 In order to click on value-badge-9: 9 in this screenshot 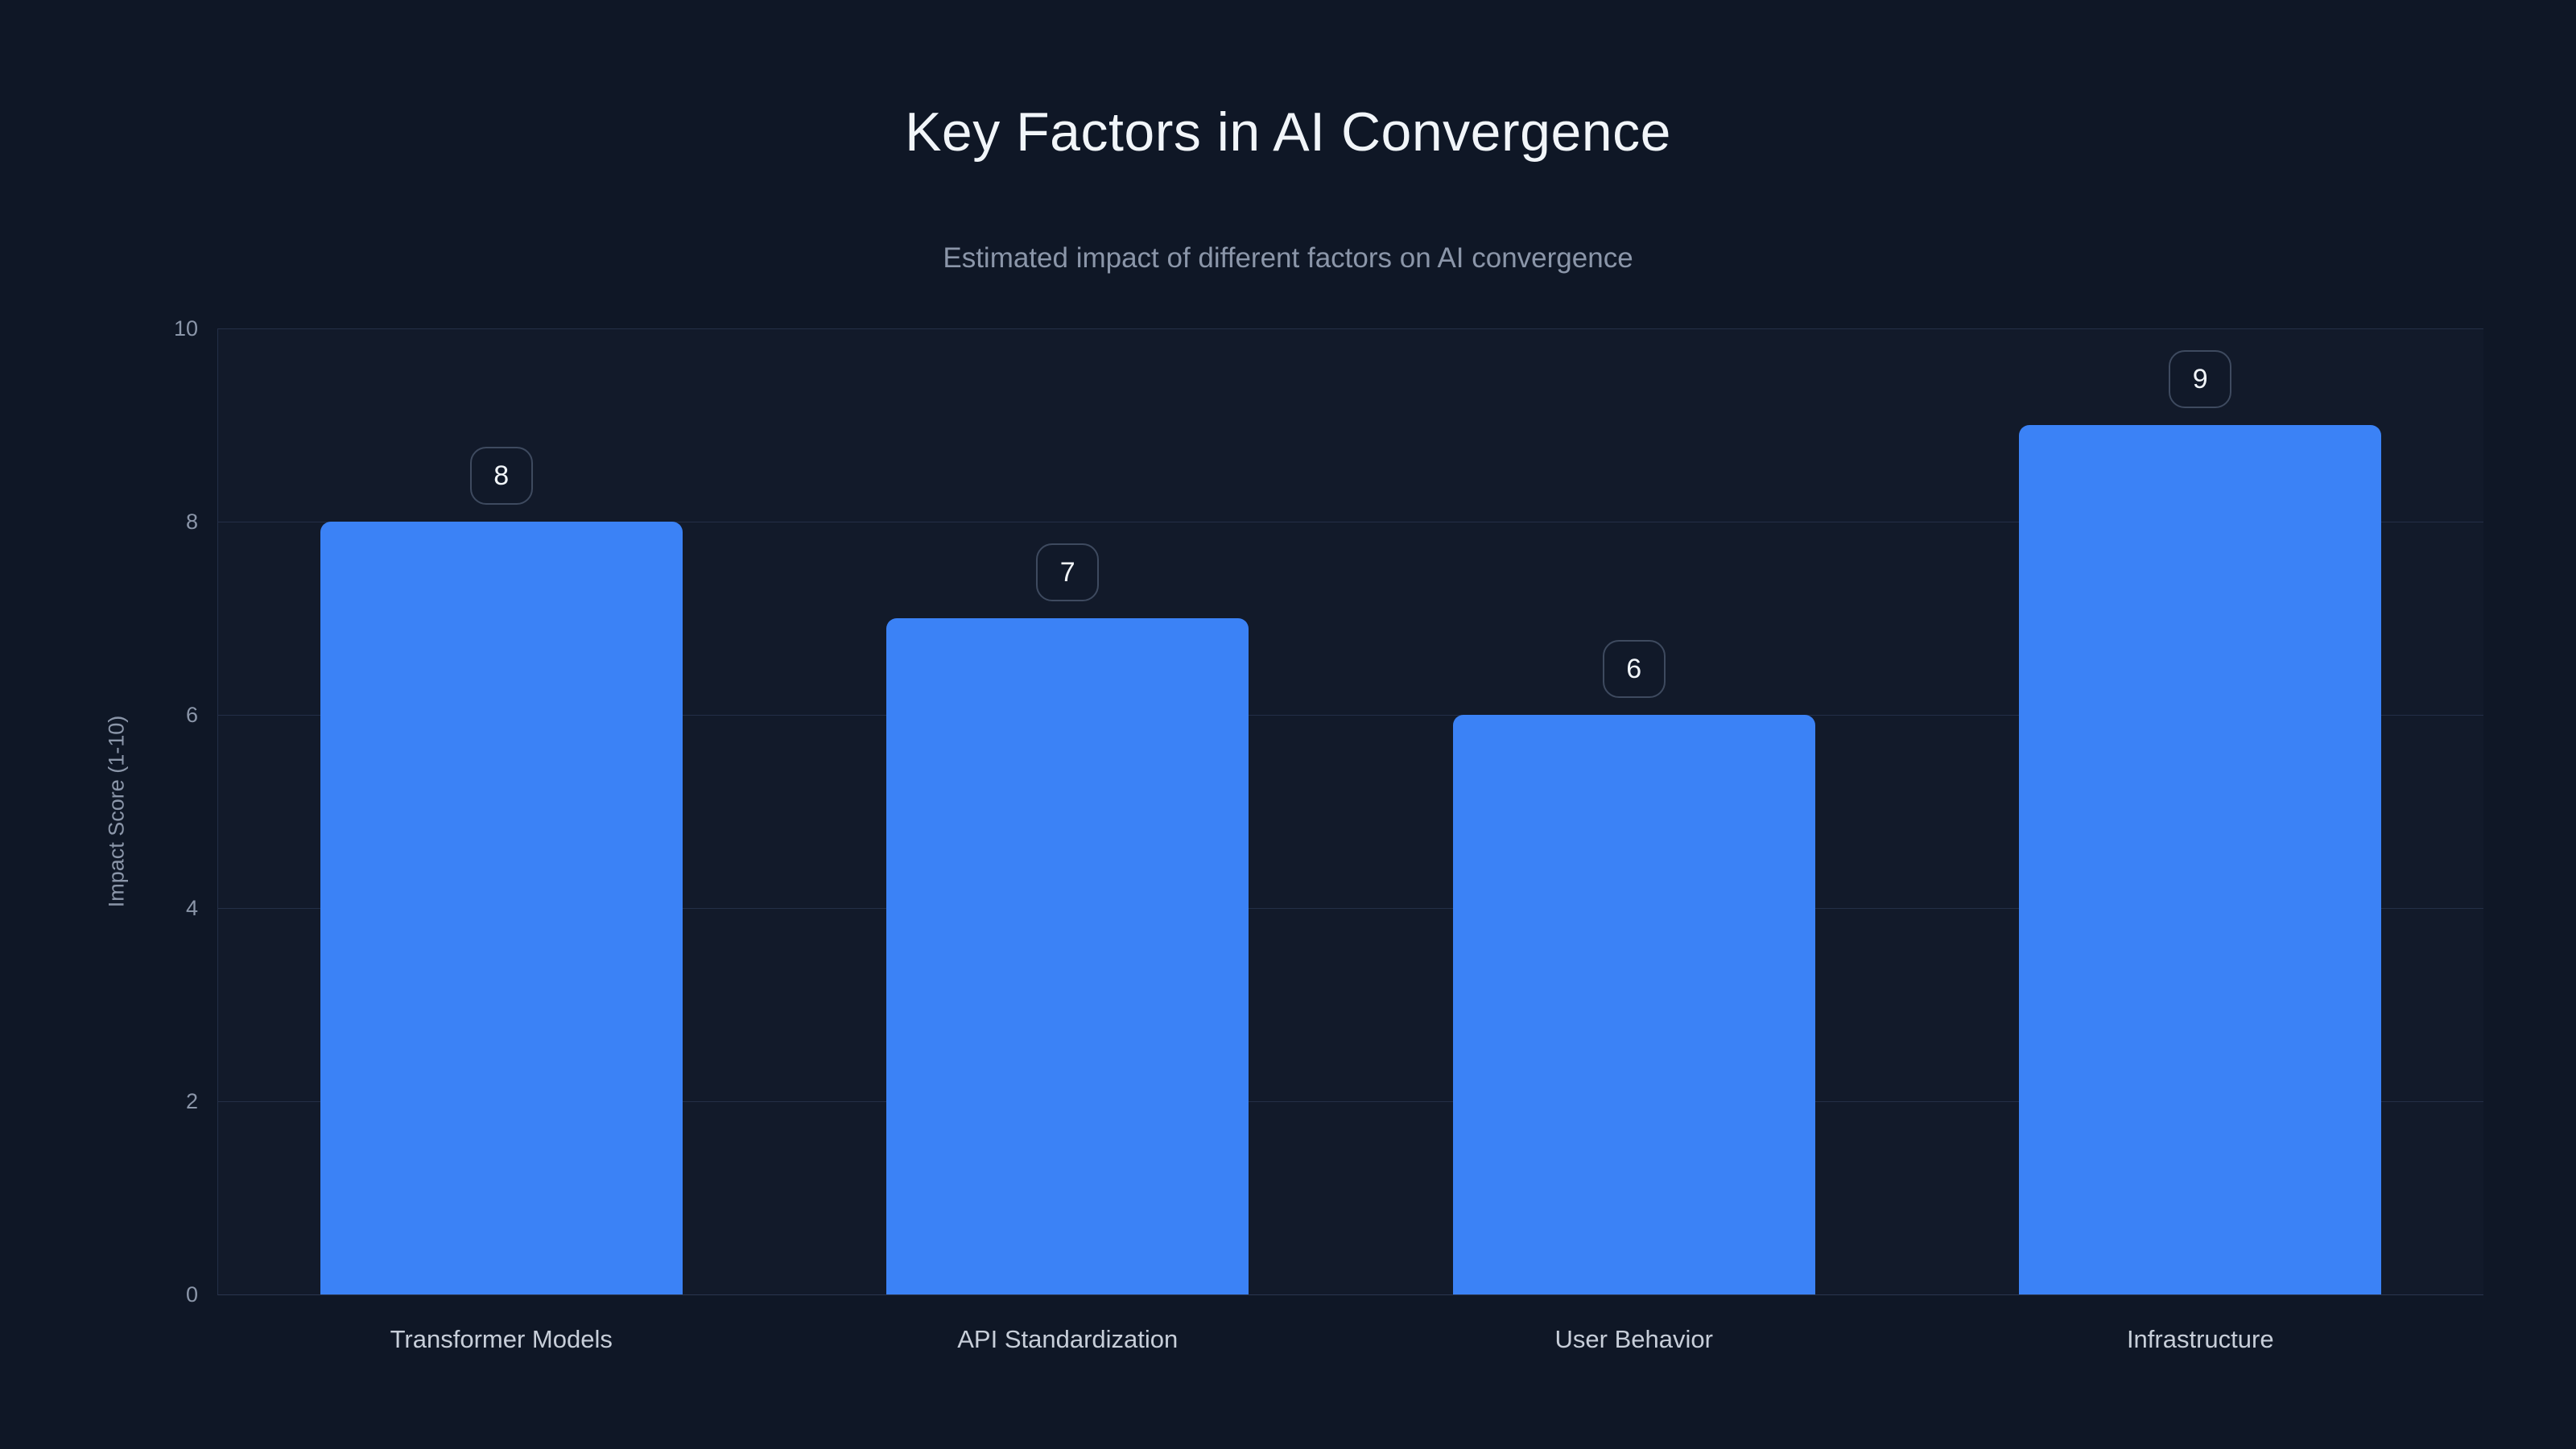, I will do `click(2200, 379)`.